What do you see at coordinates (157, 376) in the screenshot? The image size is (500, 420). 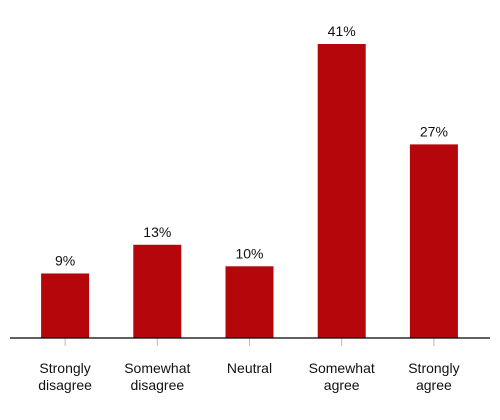 I see `x-tick-label: Somewhat disagree` at bounding box center [157, 376].